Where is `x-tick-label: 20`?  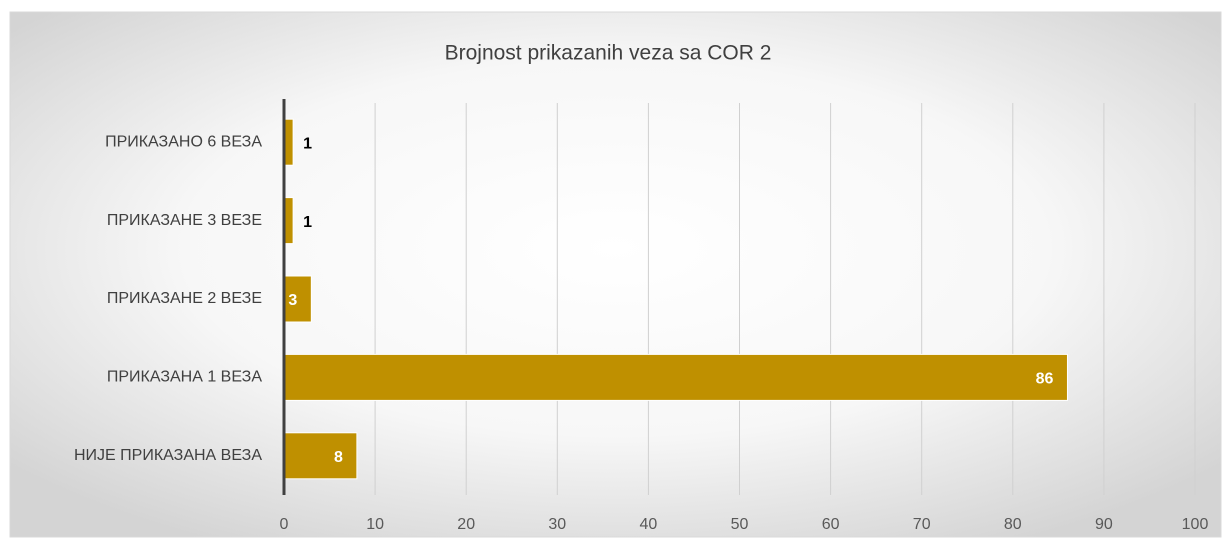
x-tick-label: 20 is located at coordinates (466, 524).